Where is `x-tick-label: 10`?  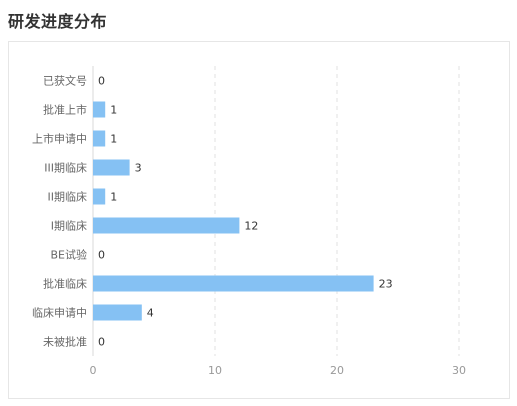
x-tick-label: 10 is located at coordinates (215, 370).